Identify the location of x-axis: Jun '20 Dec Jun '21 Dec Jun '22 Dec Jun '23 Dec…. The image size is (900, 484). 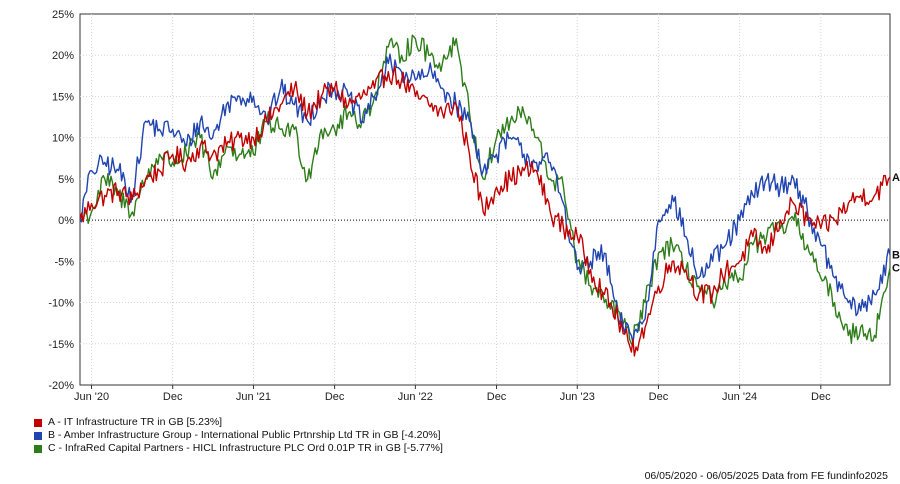
(452, 394).